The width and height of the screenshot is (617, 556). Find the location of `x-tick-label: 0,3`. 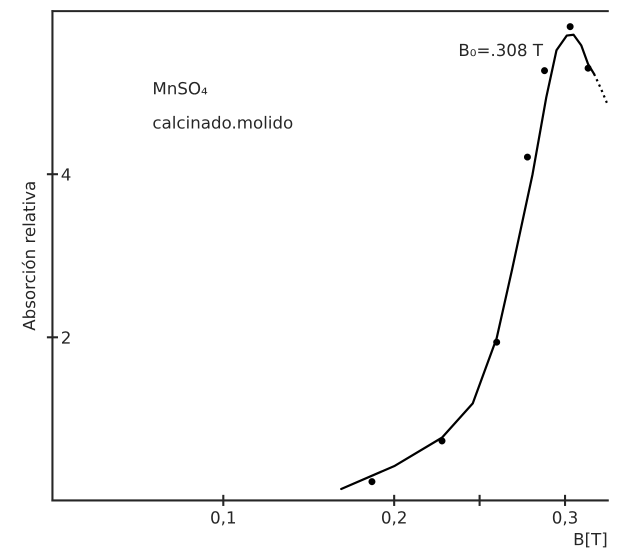

x-tick-label: 0,3 is located at coordinates (564, 518).